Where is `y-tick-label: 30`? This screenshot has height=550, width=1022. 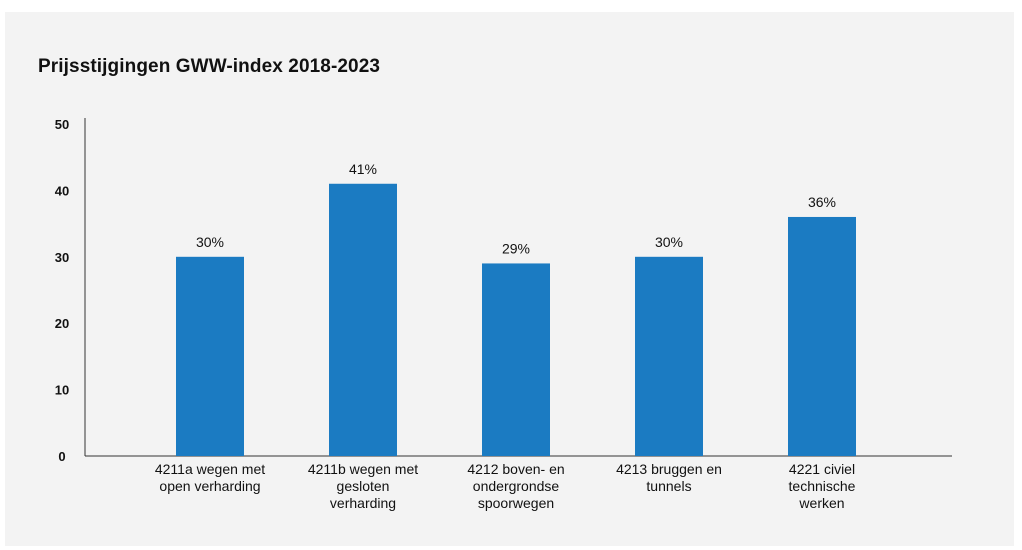 y-tick-label: 30 is located at coordinates (62, 257).